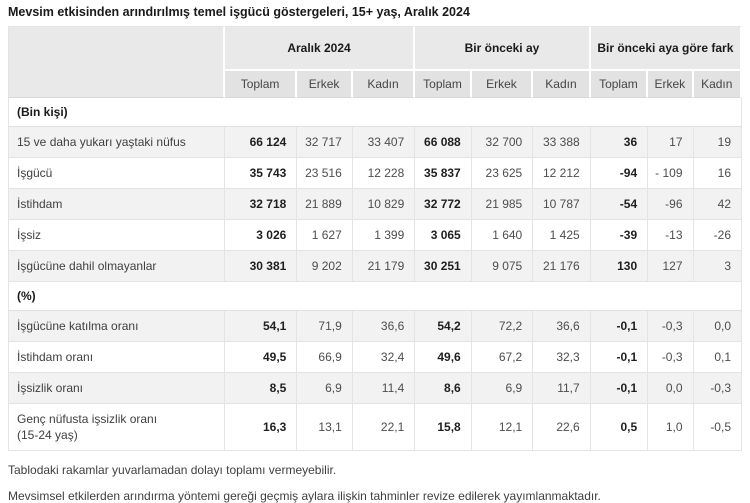 This screenshot has height=503, width=750. What do you see at coordinates (502, 326) in the screenshot?
I see `value-cell: 72,2` at bounding box center [502, 326].